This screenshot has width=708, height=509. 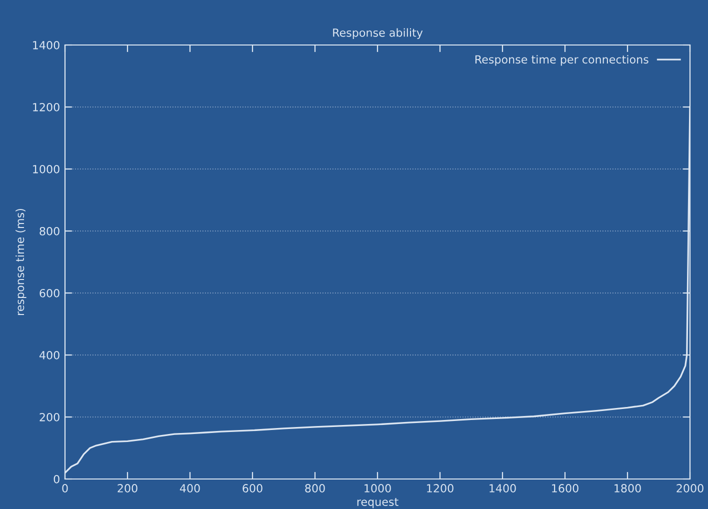 I want to click on y-tick-label: 1000, so click(x=46, y=169).